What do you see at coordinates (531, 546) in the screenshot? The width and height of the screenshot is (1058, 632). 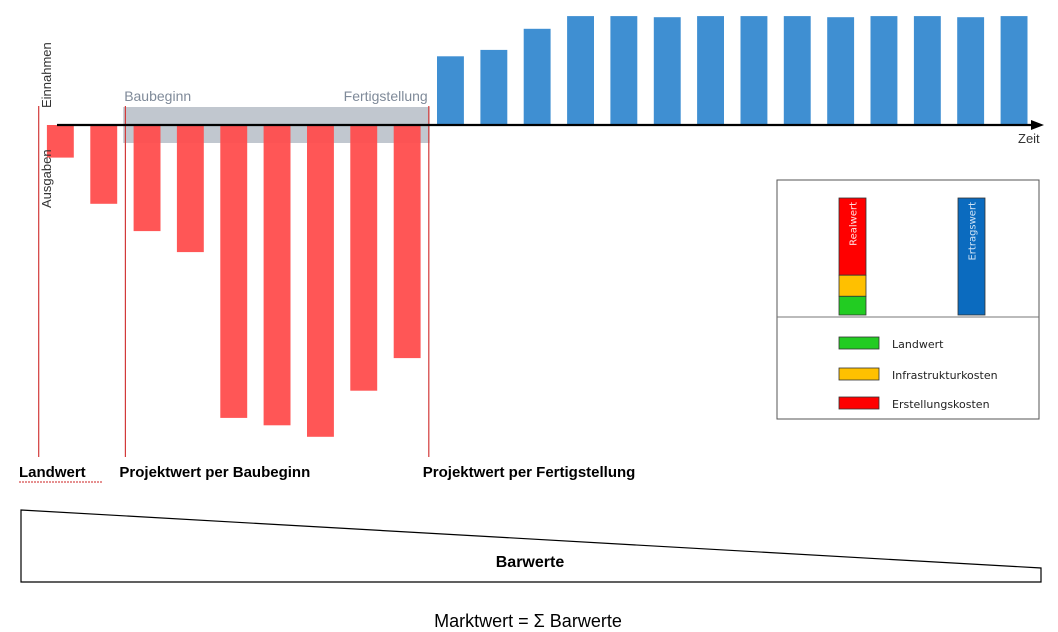 I see `barwerte-wedge` at bounding box center [531, 546].